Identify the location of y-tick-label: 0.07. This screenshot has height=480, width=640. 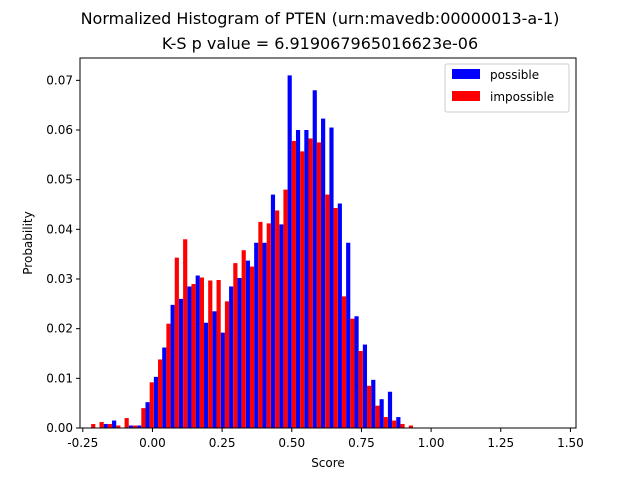
(59, 80).